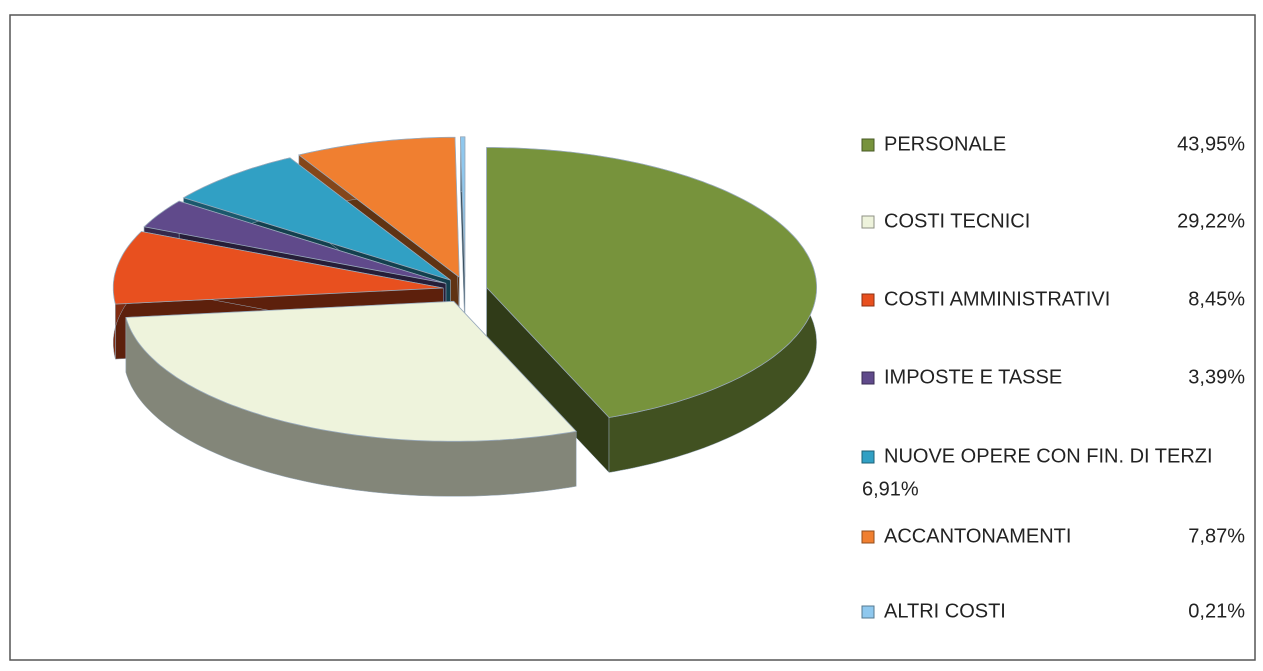 The height and width of the screenshot is (671, 1263). Describe the element at coordinates (890, 489) in the screenshot. I see `legend-value: 6,91%` at that location.